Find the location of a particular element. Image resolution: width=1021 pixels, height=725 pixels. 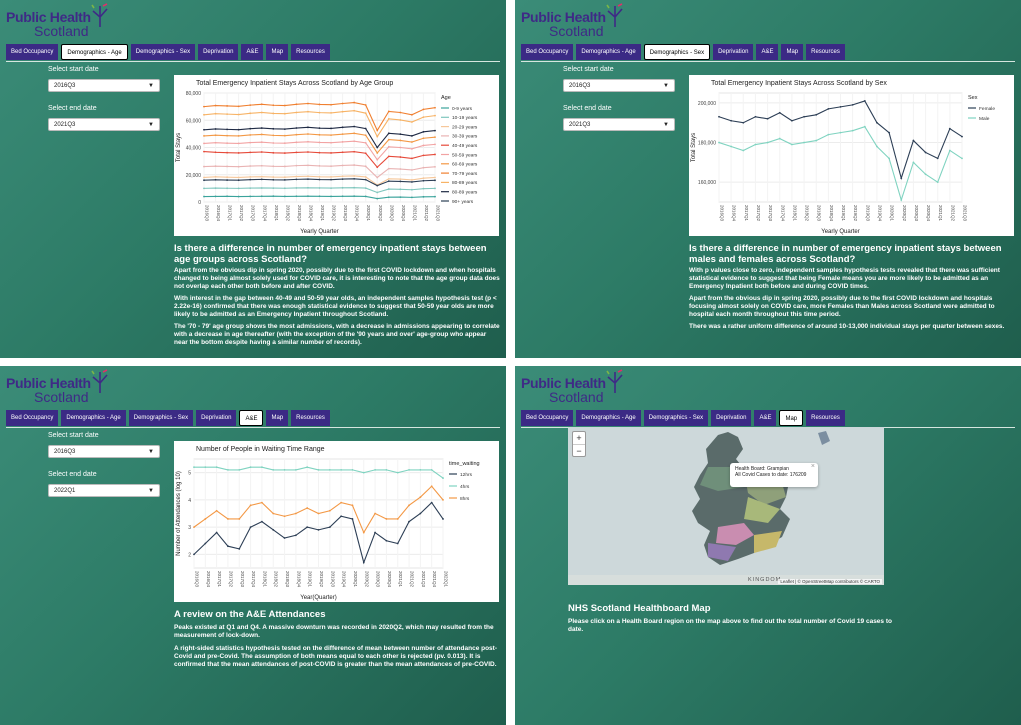

region-lothian is located at coordinates (735, 534).